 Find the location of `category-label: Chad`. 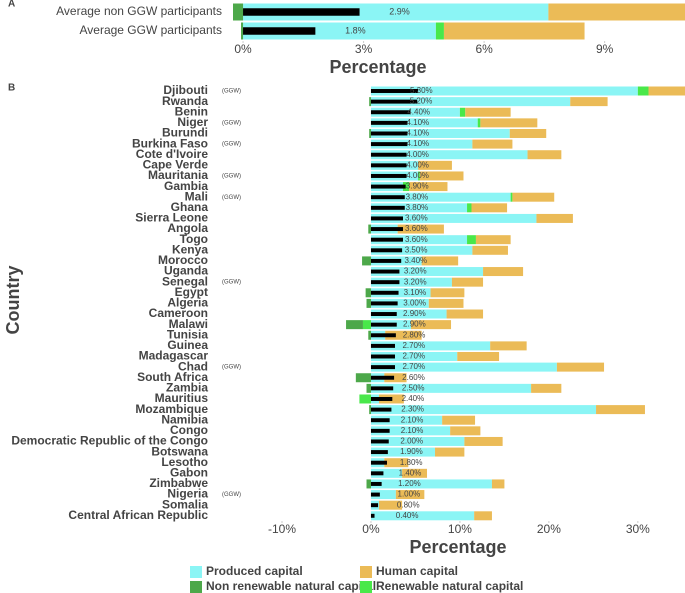

category-label: Chad is located at coordinates (193, 366).